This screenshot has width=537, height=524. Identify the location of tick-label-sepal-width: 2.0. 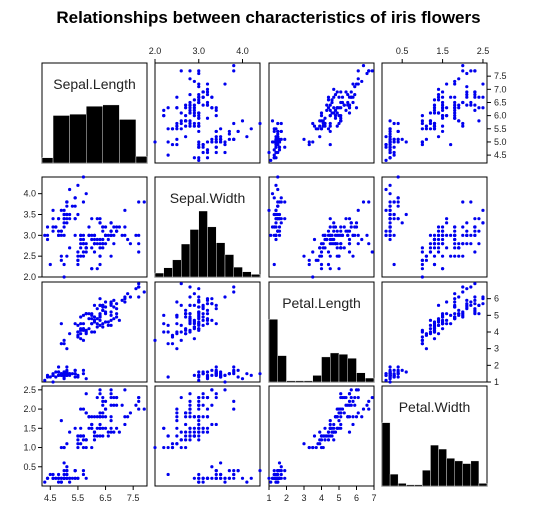
(155, 51).